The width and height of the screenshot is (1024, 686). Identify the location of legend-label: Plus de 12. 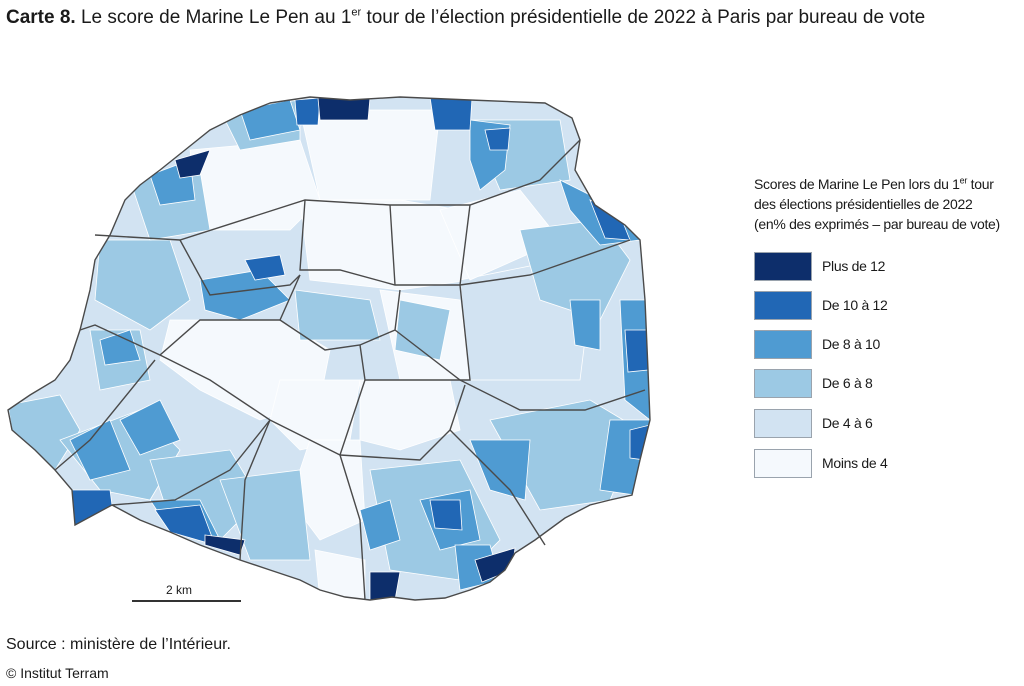
(854, 266).